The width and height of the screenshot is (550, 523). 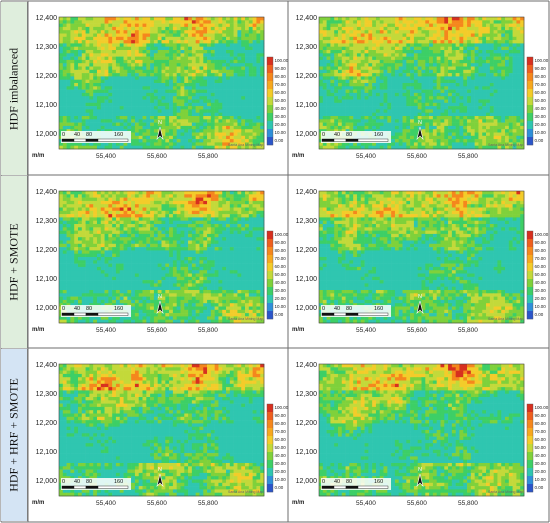 I want to click on row-label-0: HDF imbalanced, so click(x=14, y=88).